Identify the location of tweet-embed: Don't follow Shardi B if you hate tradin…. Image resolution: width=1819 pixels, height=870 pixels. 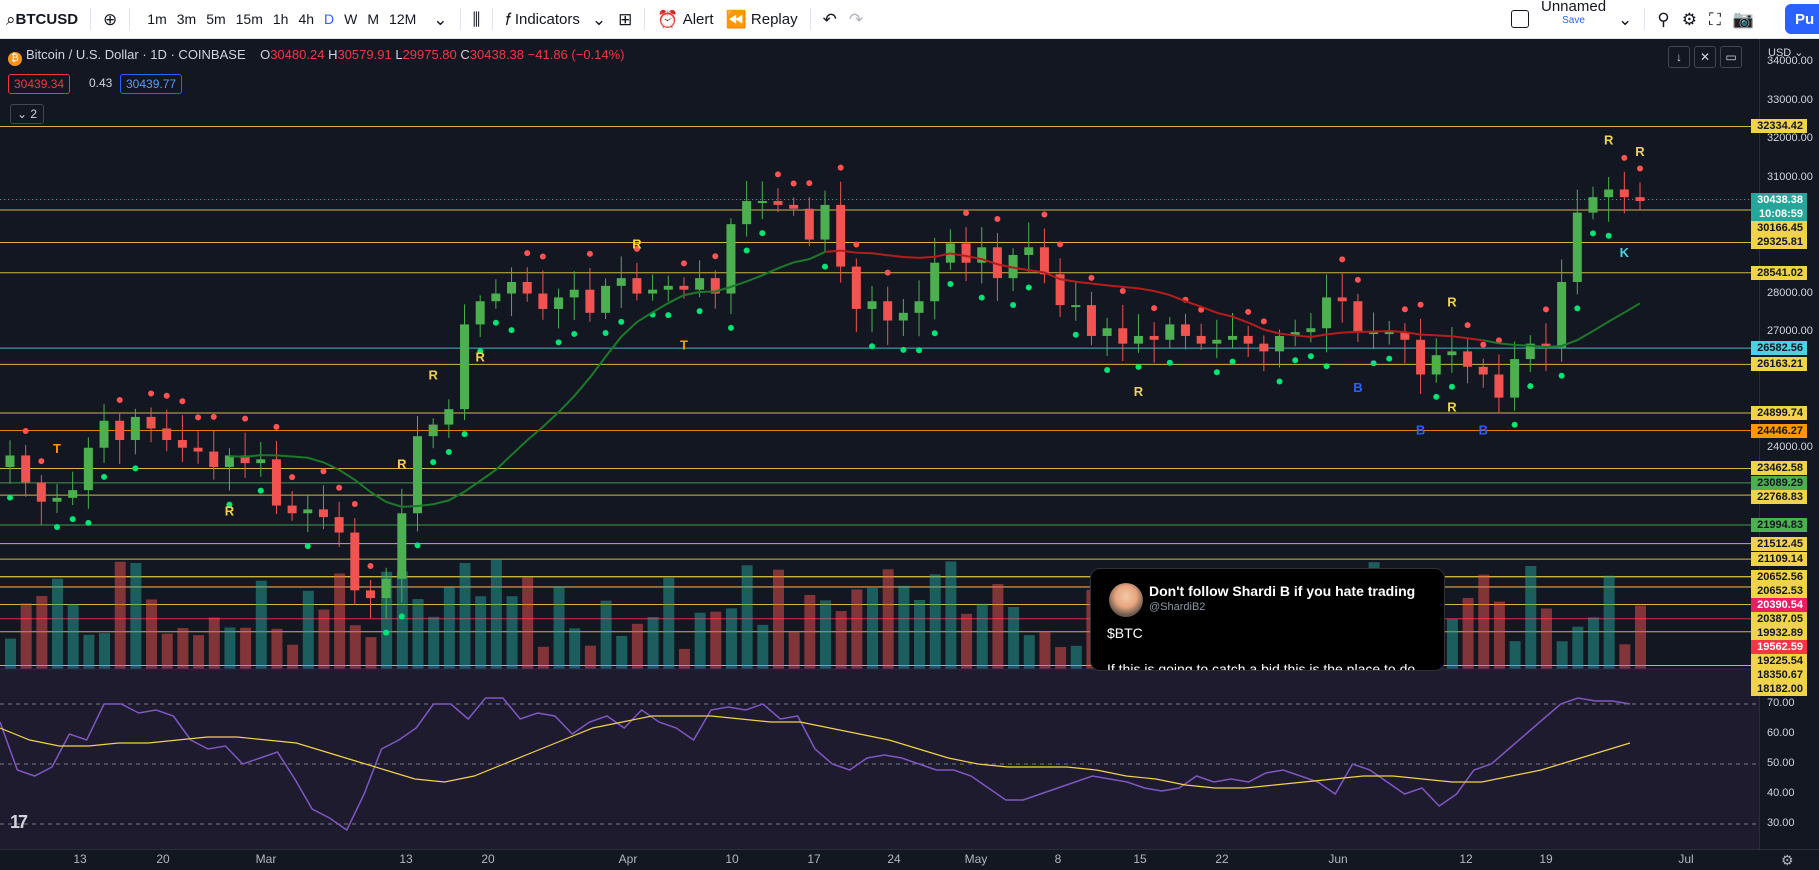
(1267, 619).